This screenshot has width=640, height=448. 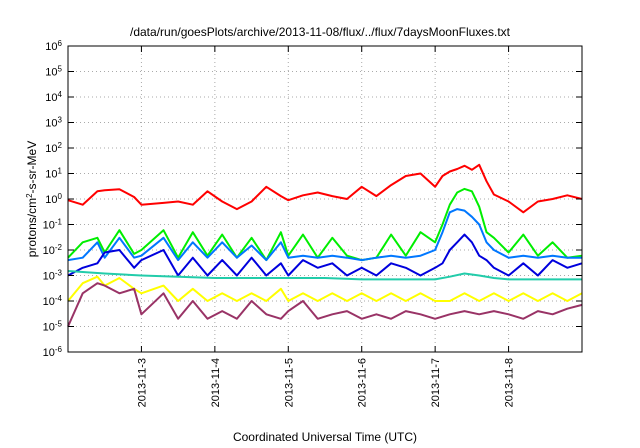 I want to click on y-tick-label: 10⁻², so click(x=53, y=250).